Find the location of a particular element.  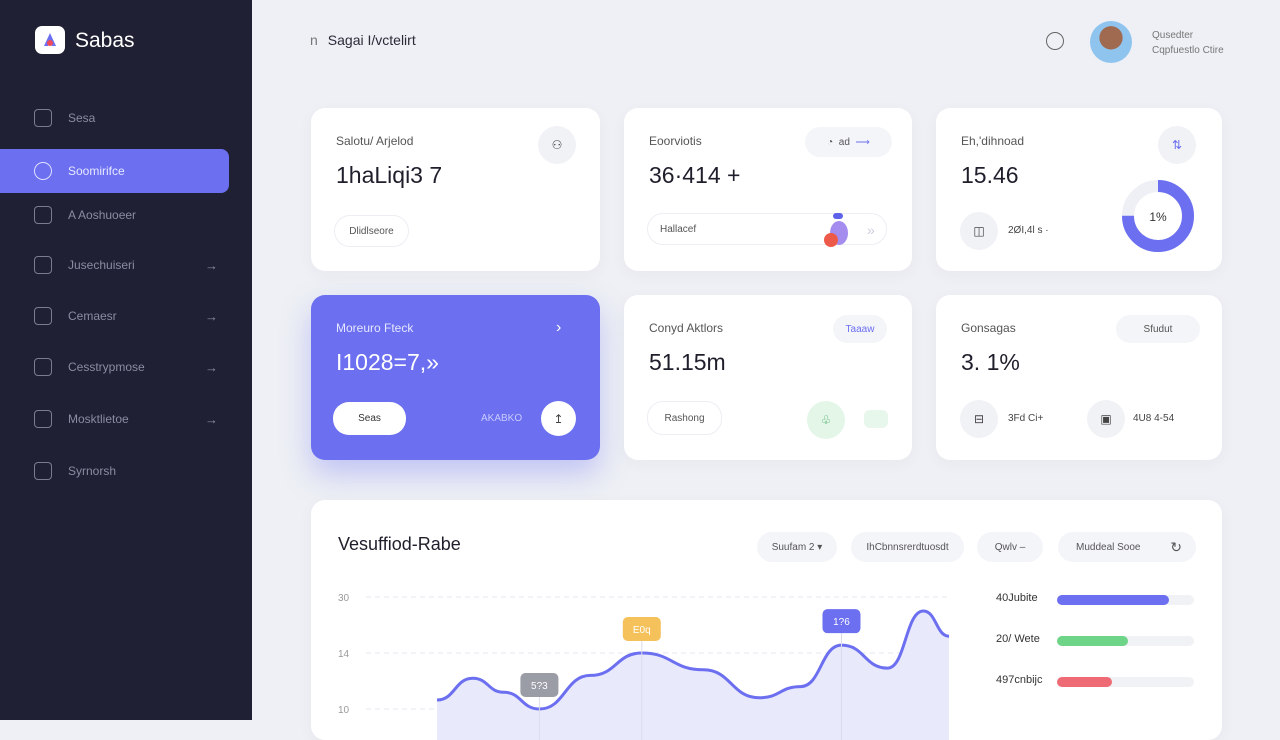

filter-4: Muddeal Sooe ↻ is located at coordinates (1127, 547).